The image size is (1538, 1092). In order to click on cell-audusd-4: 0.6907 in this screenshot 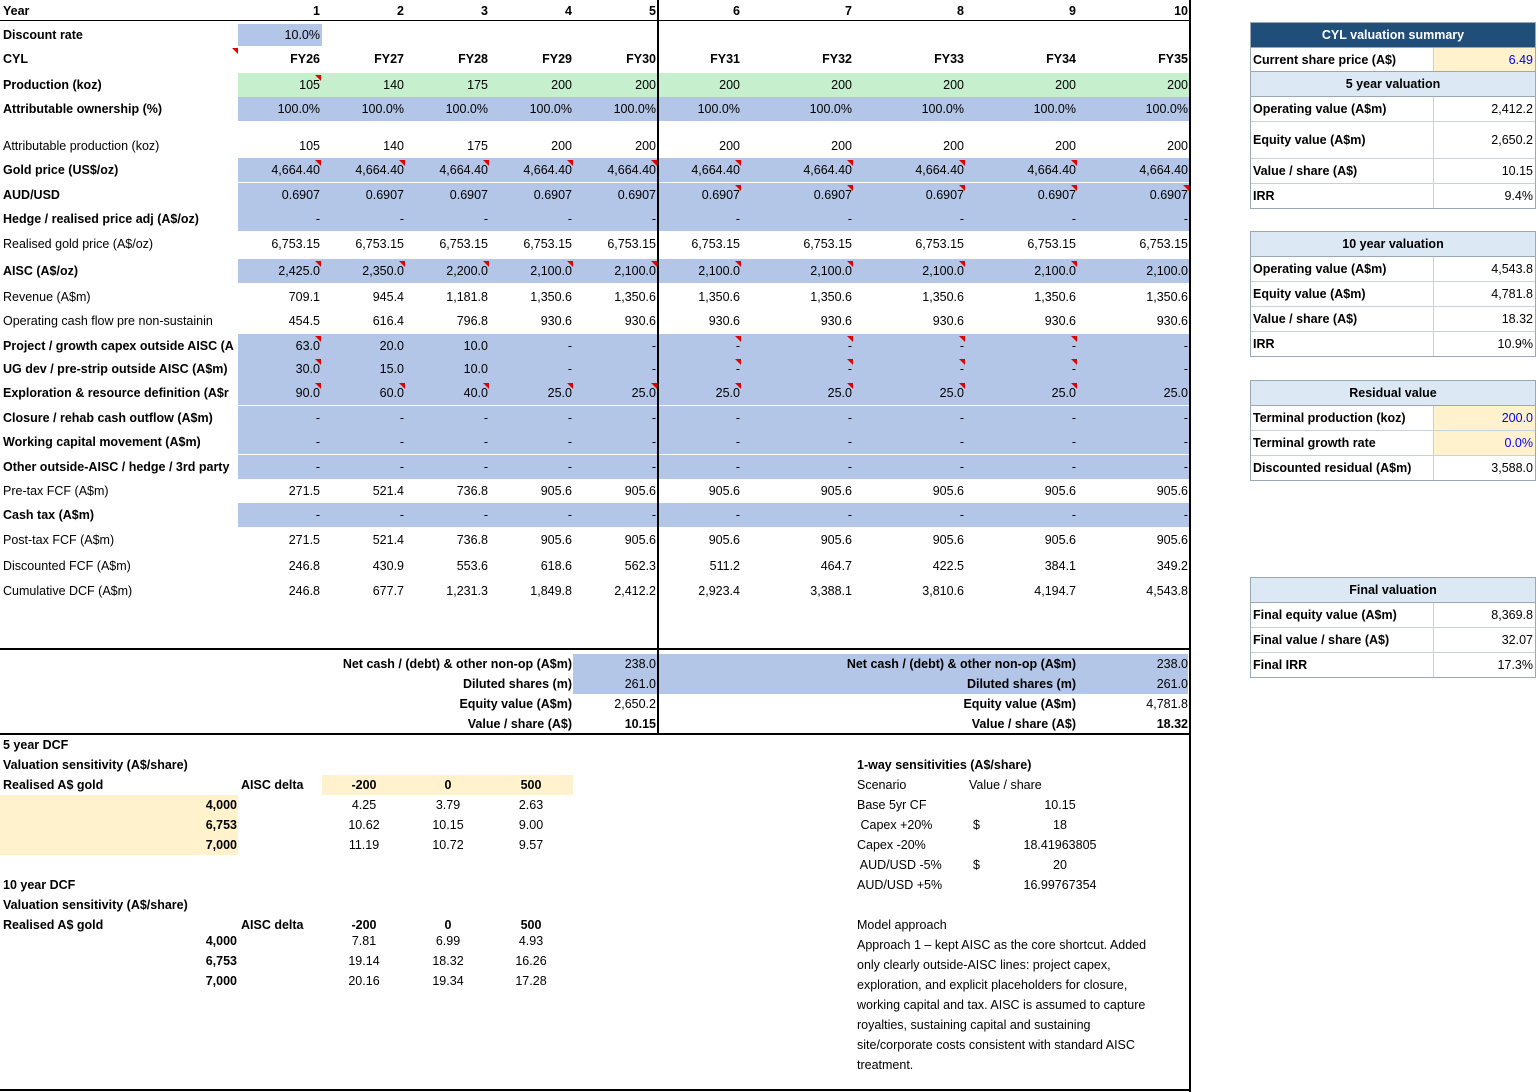, I will do `click(552, 195)`.